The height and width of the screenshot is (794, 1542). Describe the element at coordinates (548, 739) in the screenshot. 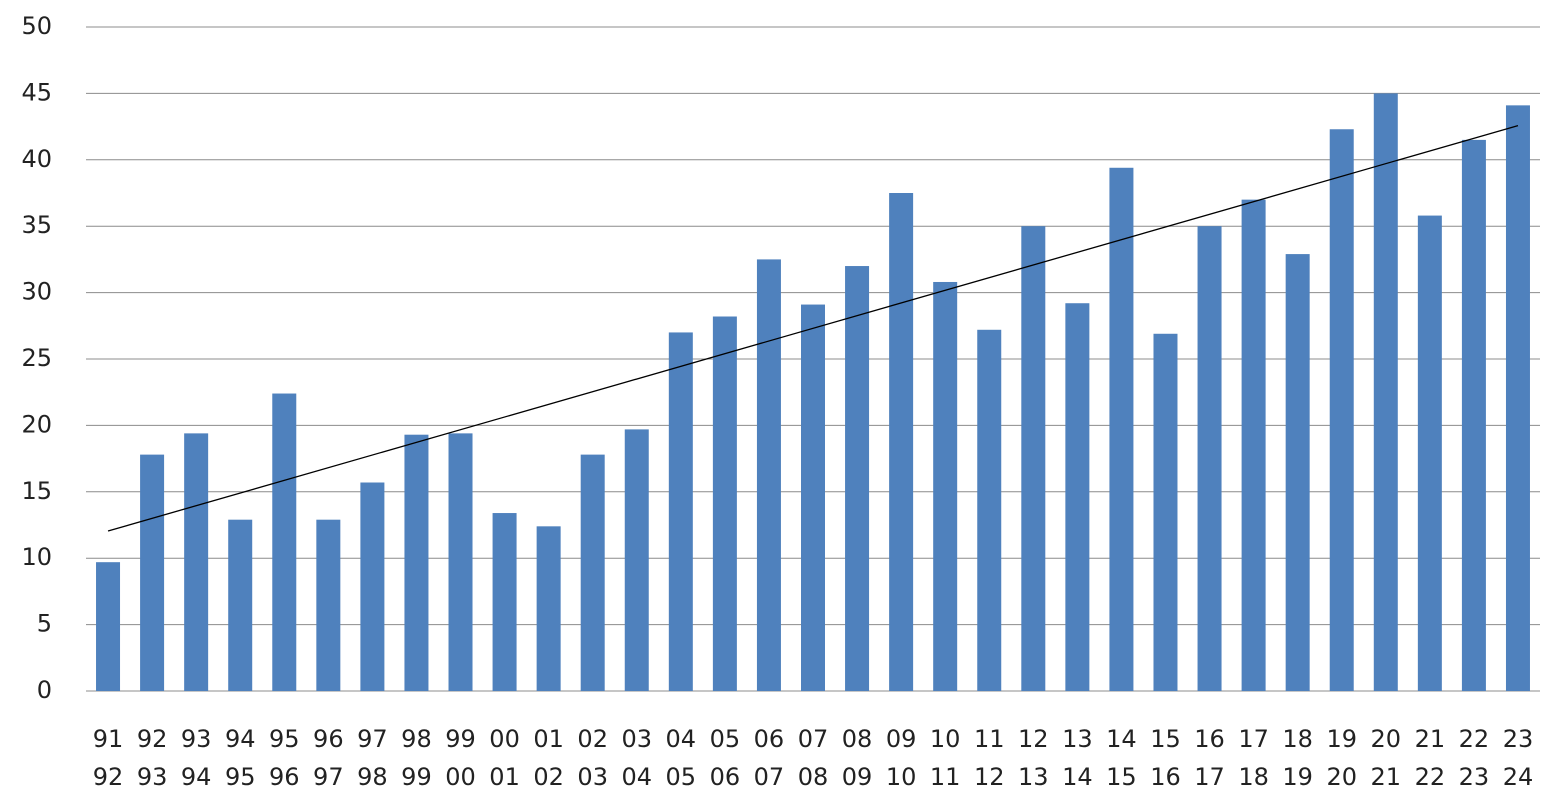

I see `x-tick-label-line: 01` at that location.